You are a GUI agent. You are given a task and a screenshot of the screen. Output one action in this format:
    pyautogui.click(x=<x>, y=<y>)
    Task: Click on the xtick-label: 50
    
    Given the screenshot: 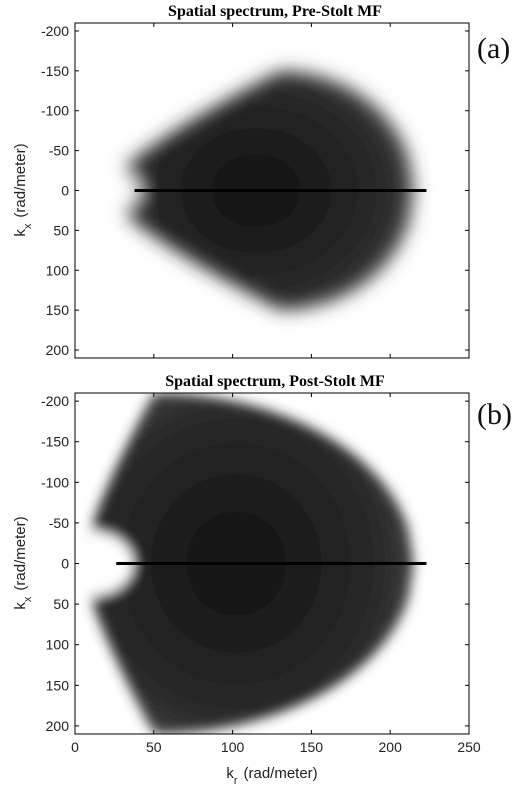 What is the action you would take?
    pyautogui.click(x=154, y=747)
    